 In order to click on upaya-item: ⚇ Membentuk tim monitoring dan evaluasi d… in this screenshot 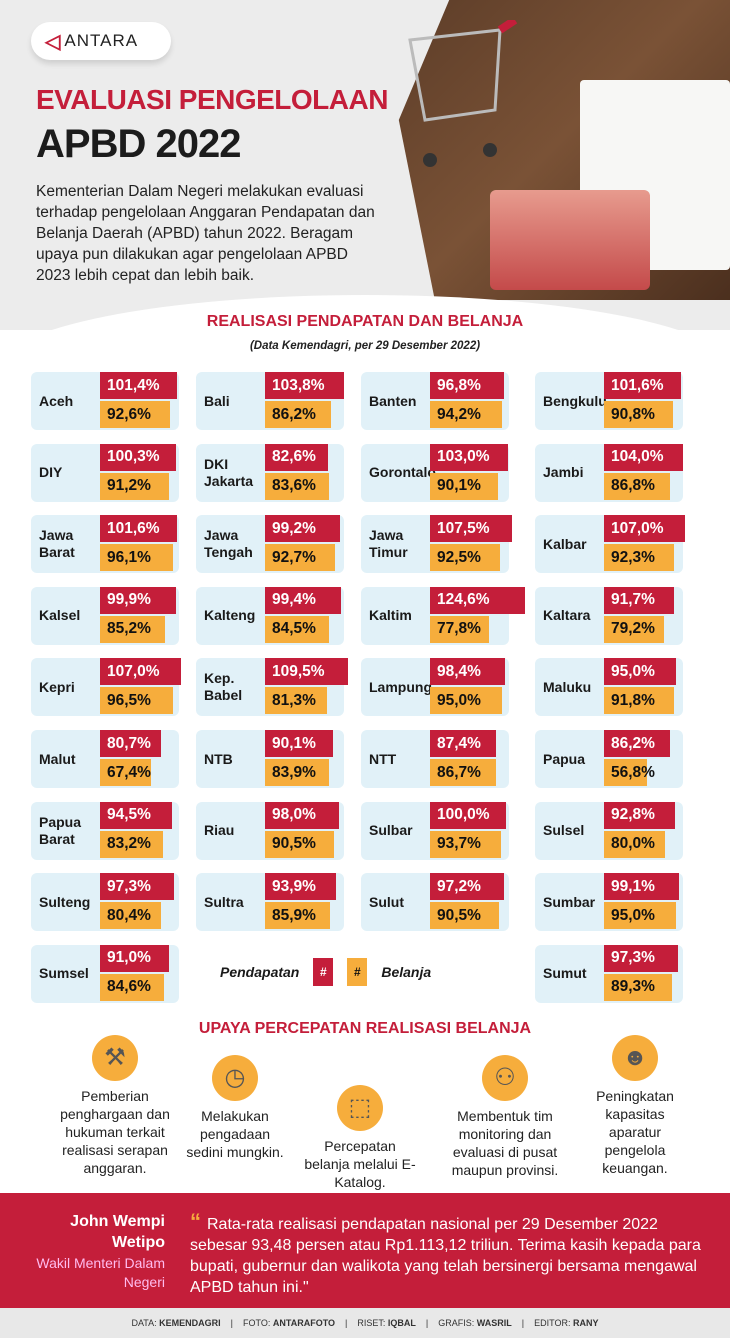, I will do `click(505, 1117)`.